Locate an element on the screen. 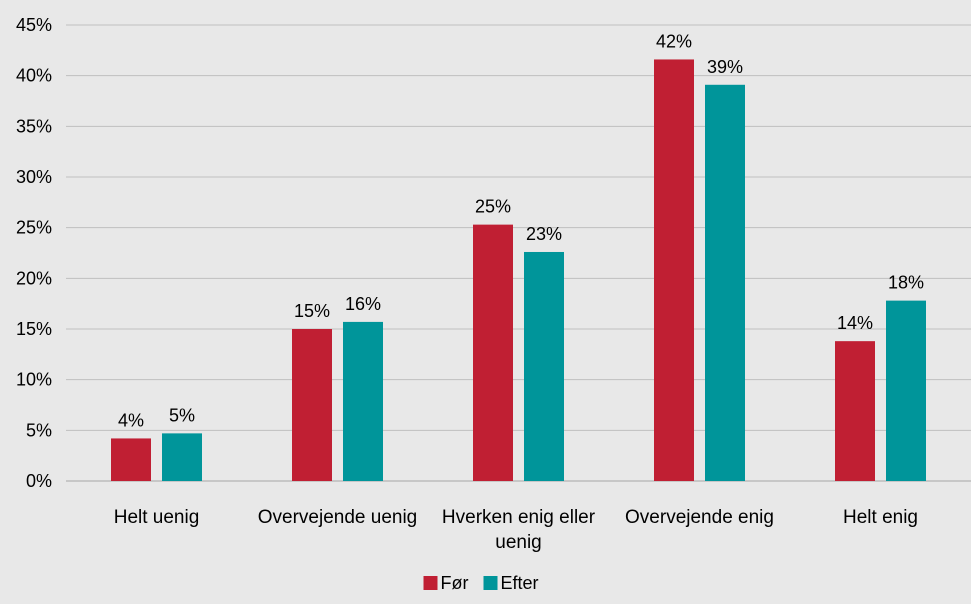 Image resolution: width=971 pixels, height=604 pixels. x-tick-label: Hverken enig eller is located at coordinates (519, 517).